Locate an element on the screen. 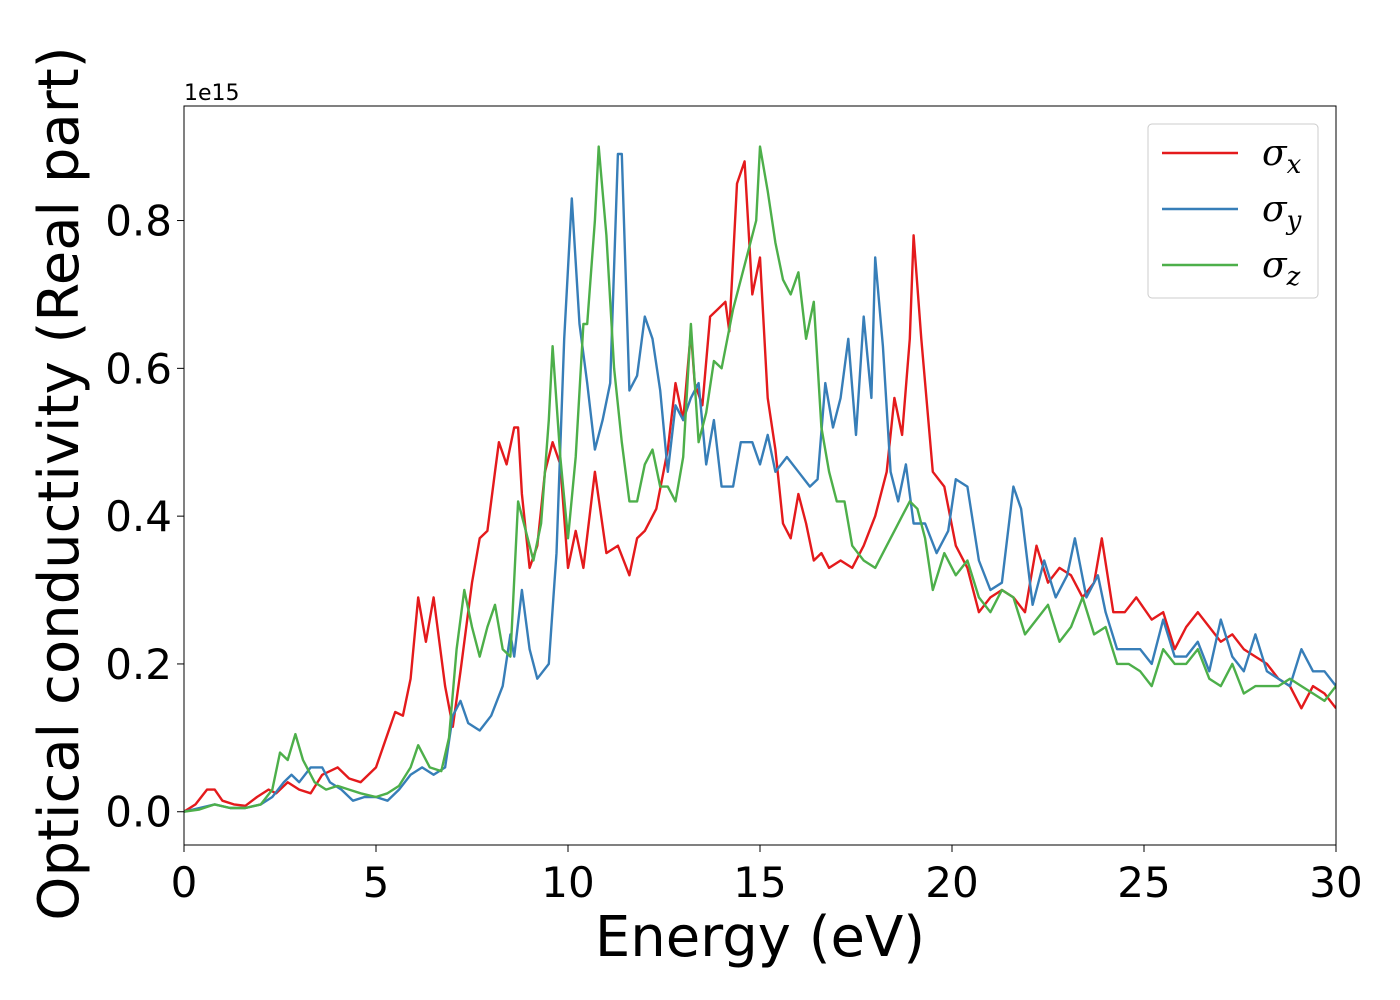 The image size is (1400, 1000). legend-box is located at coordinates (1233, 211).